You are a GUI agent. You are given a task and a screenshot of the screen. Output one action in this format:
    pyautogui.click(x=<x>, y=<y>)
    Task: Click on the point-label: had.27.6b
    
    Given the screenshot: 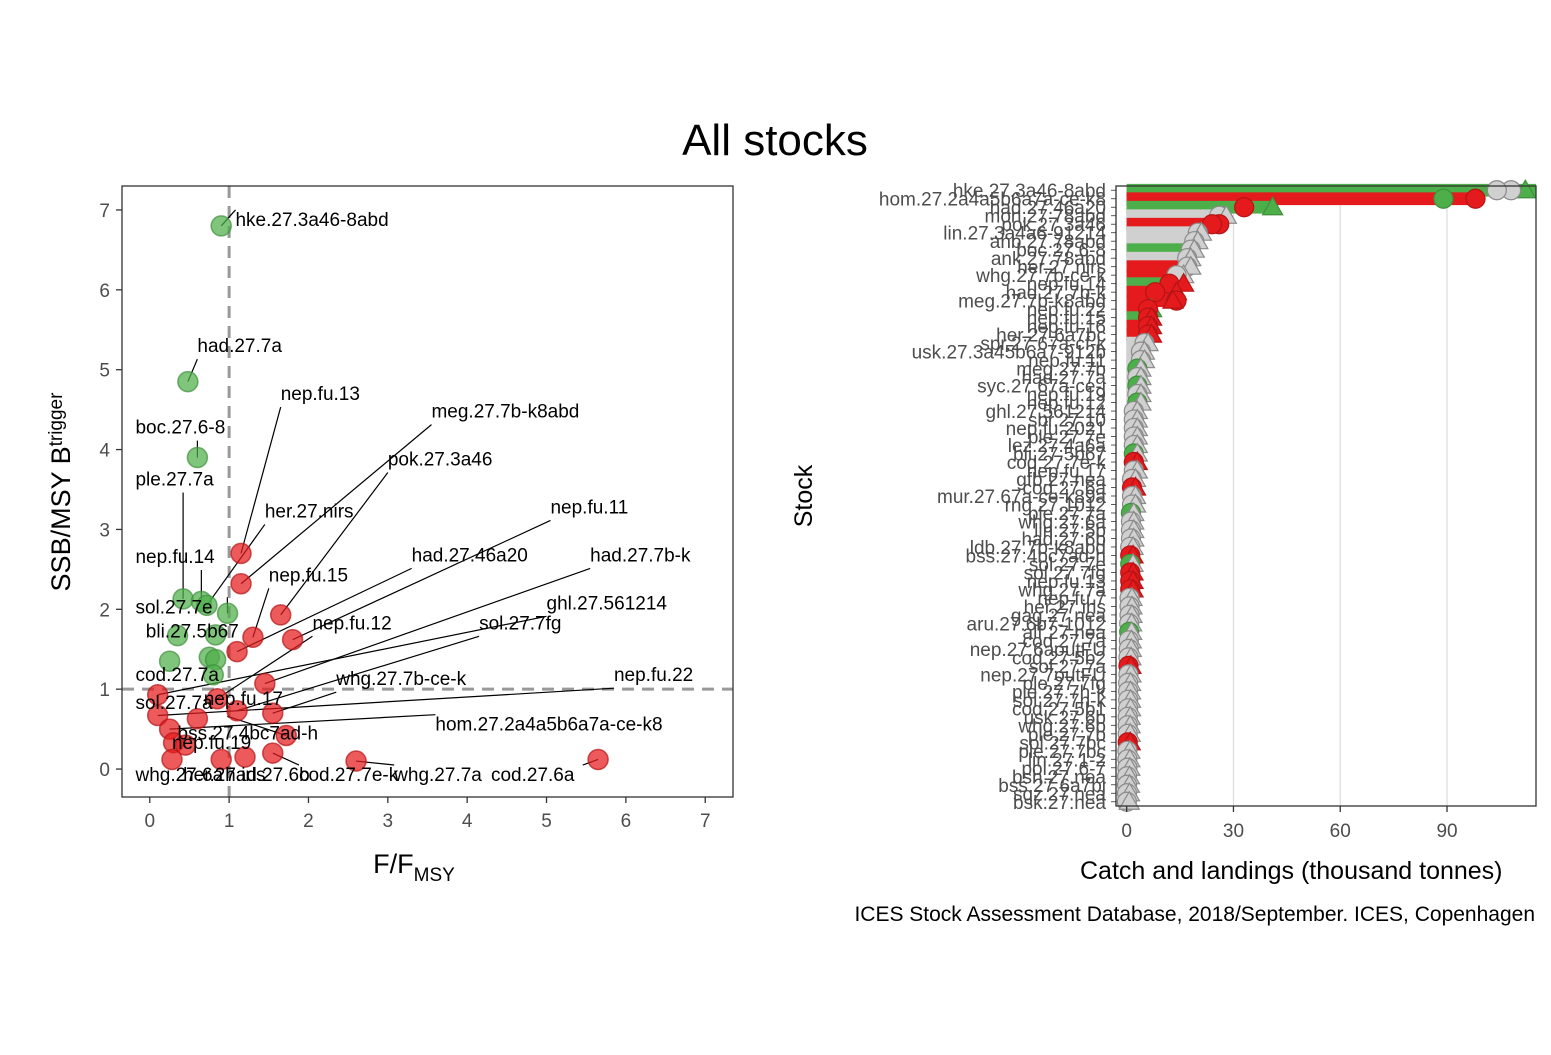 What is the action you would take?
    pyautogui.click(x=267, y=775)
    